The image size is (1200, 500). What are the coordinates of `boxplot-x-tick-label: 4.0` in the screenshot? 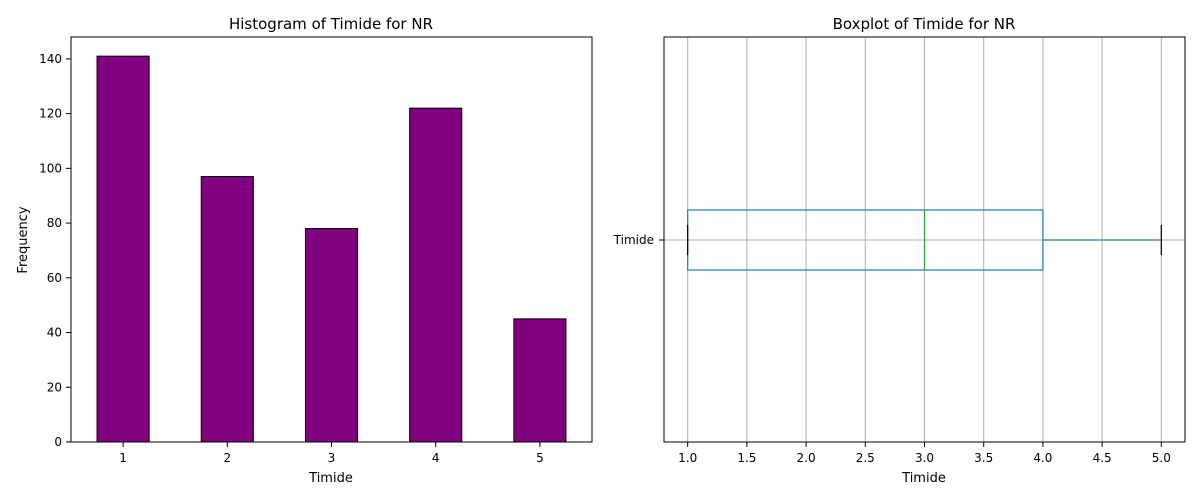 It's located at (1042, 458).